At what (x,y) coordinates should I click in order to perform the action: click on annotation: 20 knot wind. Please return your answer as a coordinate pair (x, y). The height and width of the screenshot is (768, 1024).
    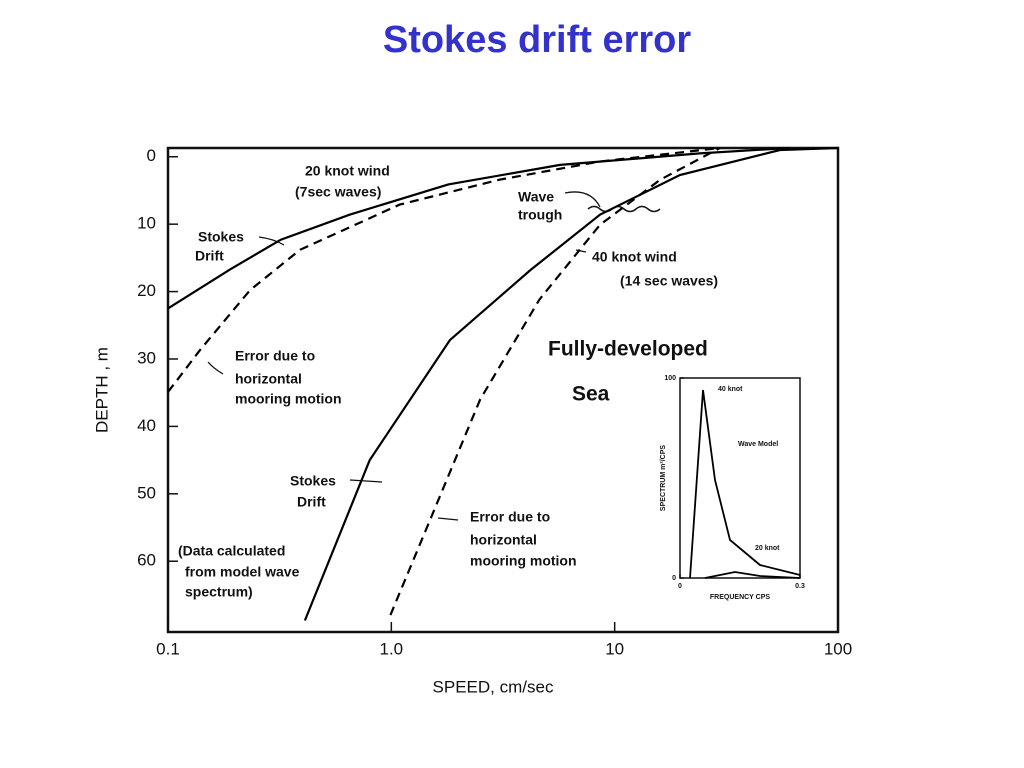
    Looking at the image, I should click on (347, 171).